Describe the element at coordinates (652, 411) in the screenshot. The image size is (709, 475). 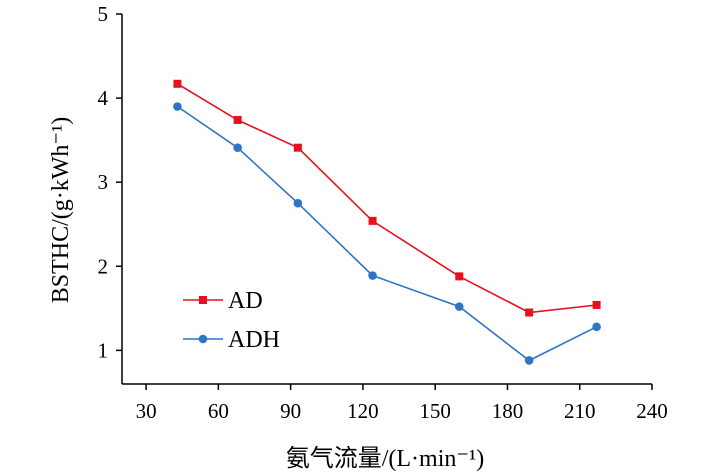
I see `x-tick-label: 240` at that location.